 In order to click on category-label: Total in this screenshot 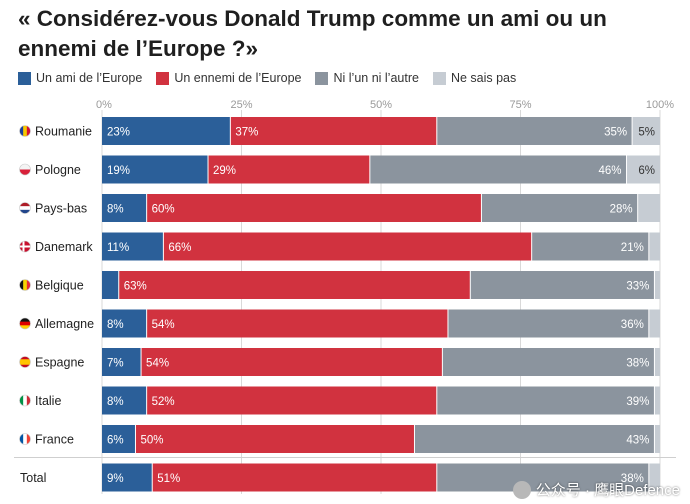, I will do `click(33, 478)`.